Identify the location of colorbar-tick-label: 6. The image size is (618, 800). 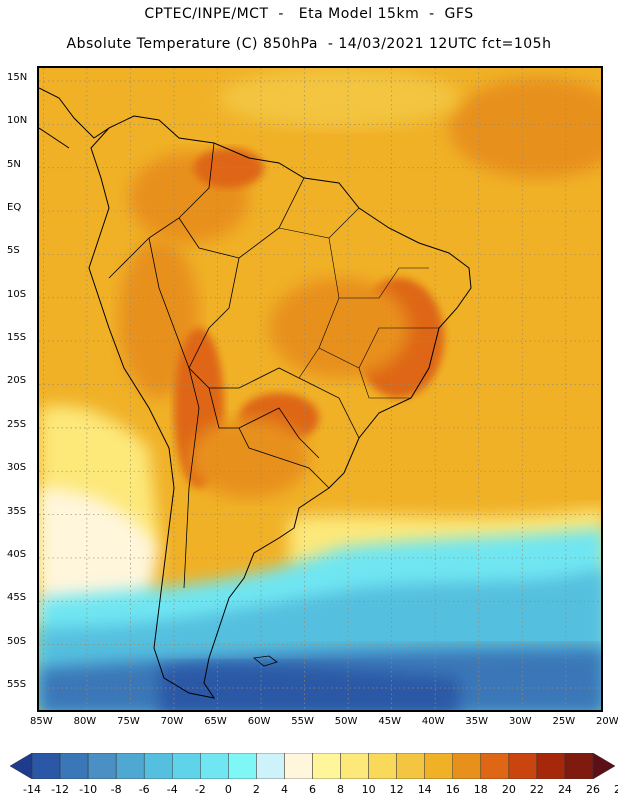
(312, 789).